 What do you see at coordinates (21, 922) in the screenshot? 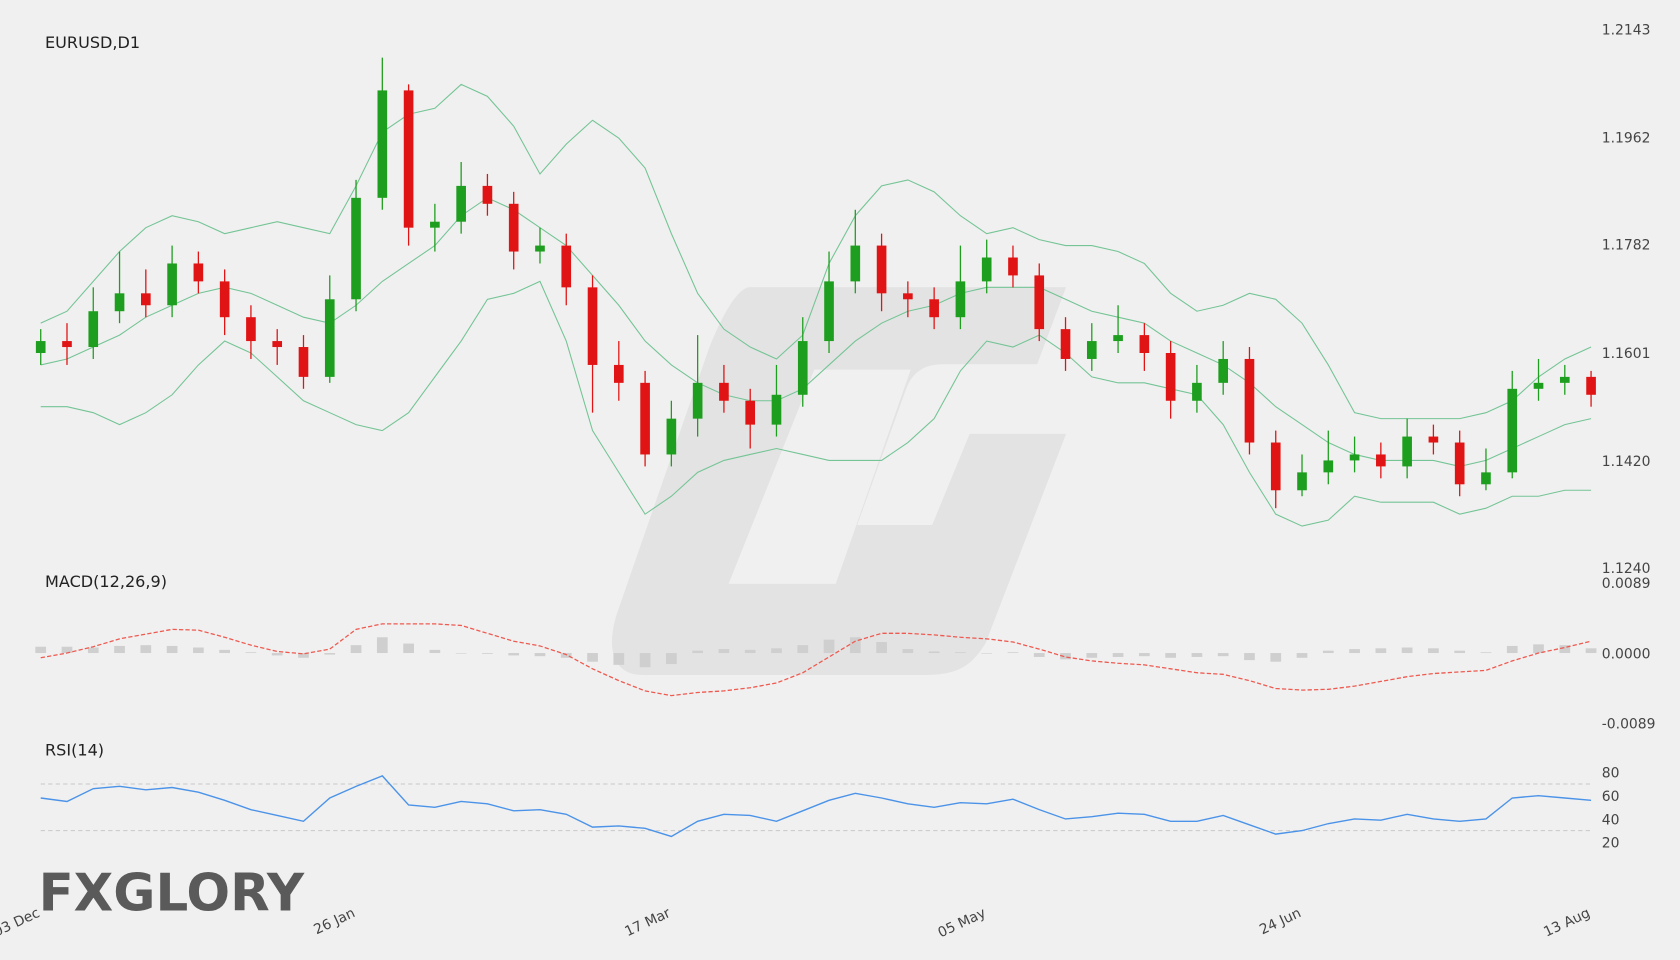
I see `x-tick-label: 03 Dec` at bounding box center [21, 922].